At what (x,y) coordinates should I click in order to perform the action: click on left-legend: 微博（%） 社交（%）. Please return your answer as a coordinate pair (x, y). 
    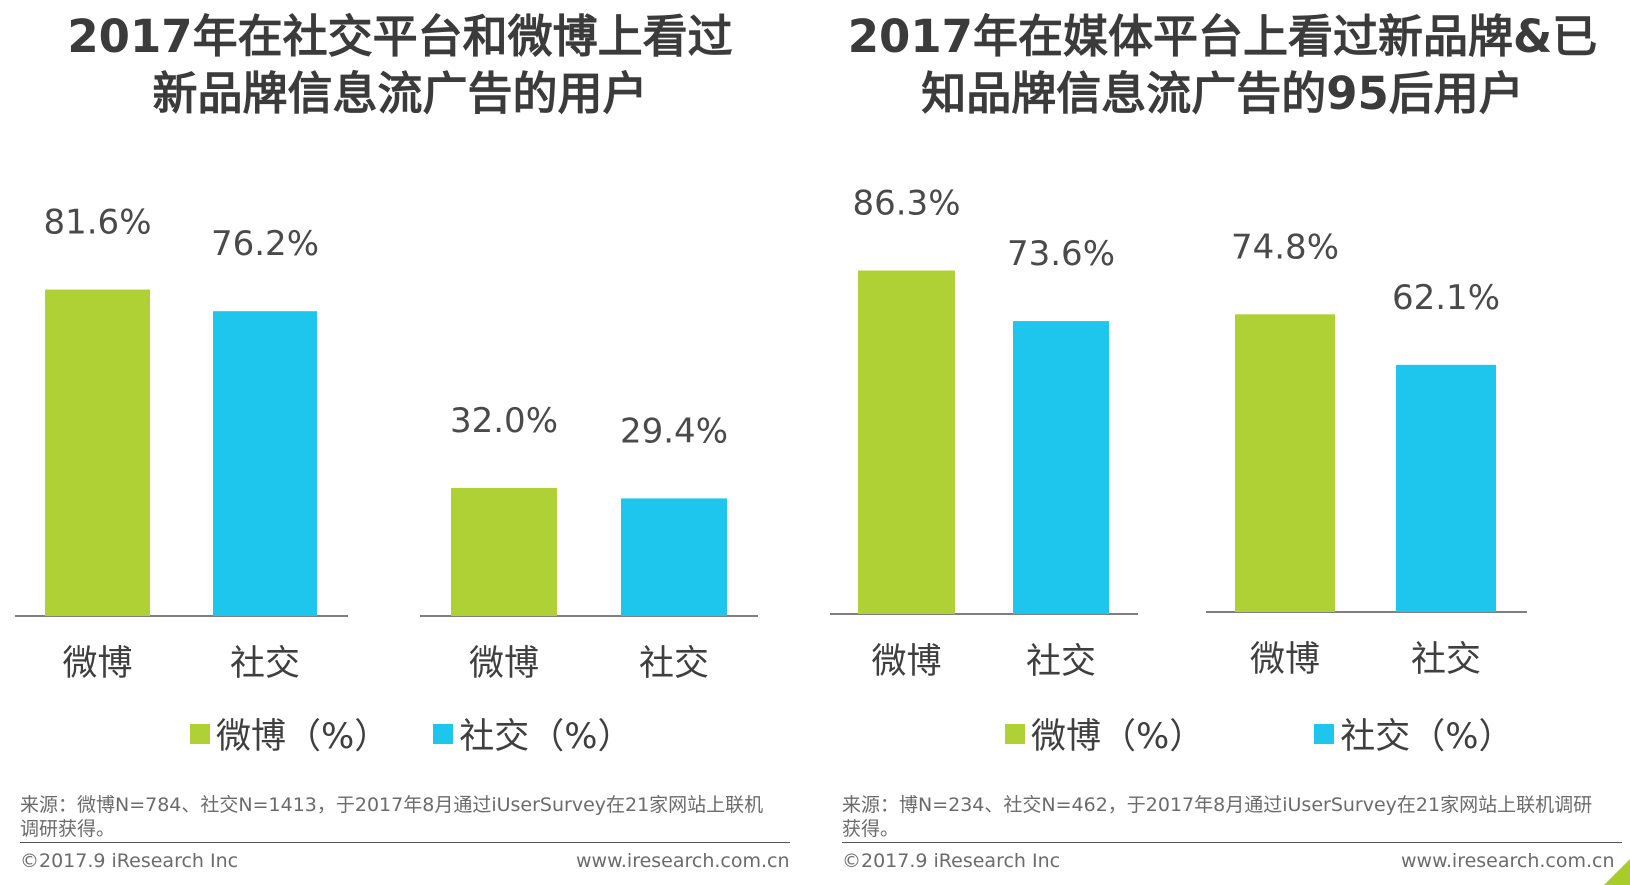
    Looking at the image, I should click on (411, 733).